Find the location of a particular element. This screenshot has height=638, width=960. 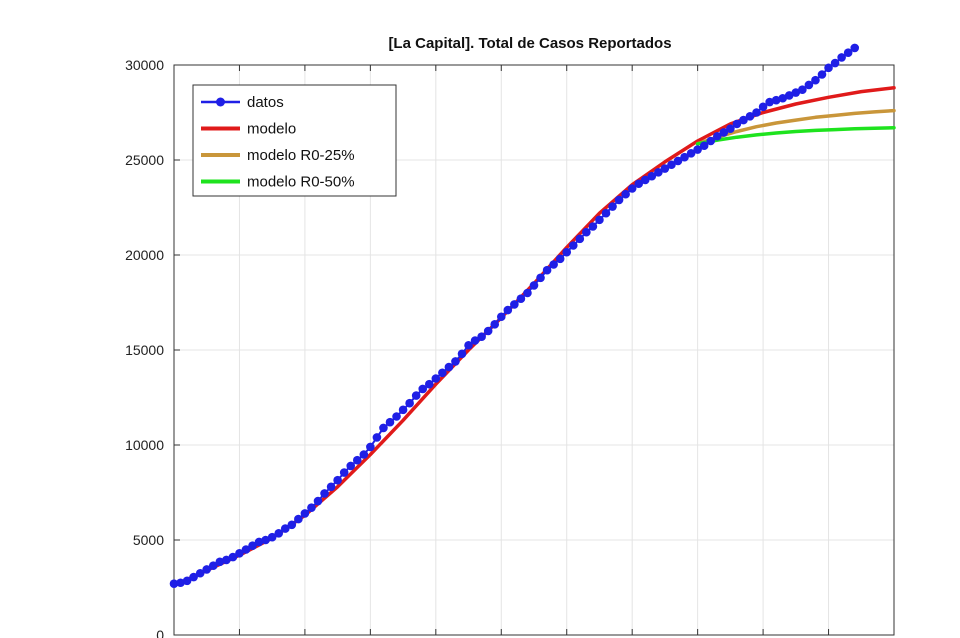

legend-item-modelo-r0-50: modelo R0-50% is located at coordinates (278, 182).